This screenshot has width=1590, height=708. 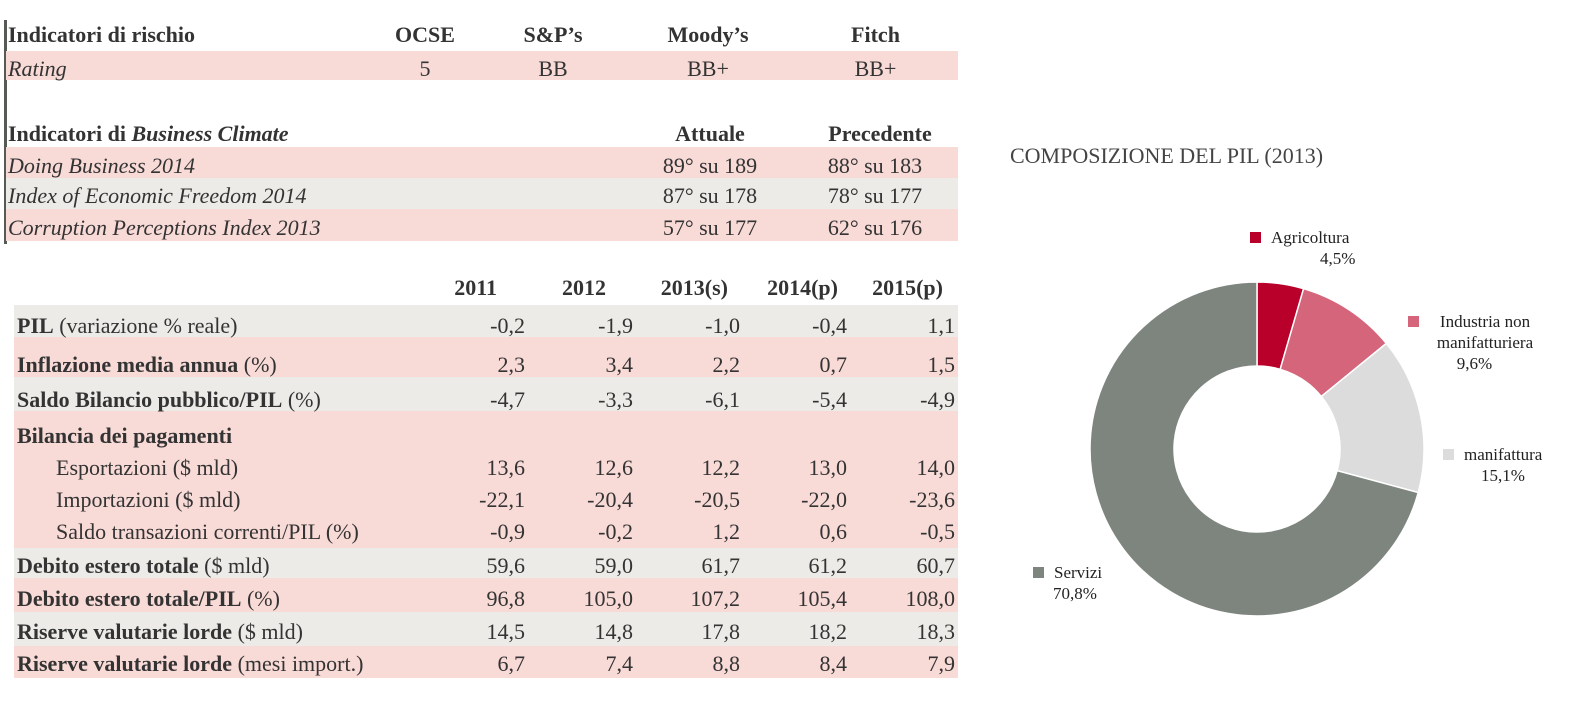 I want to click on macro-cell: 12,2, so click(x=721, y=467).